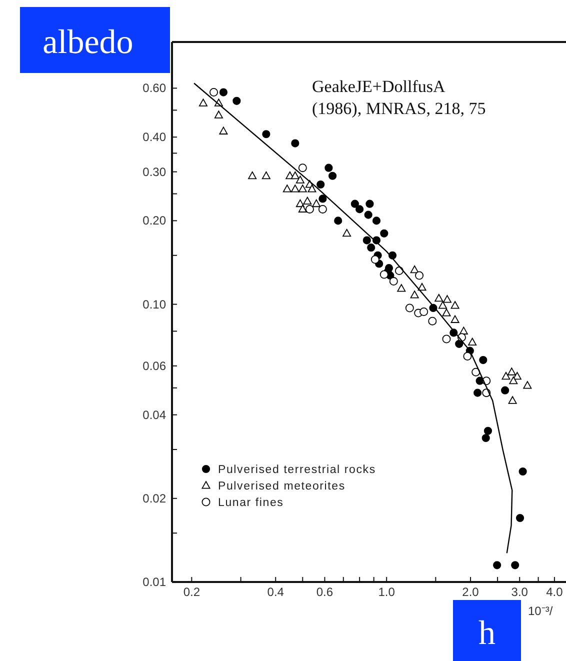 This screenshot has width=566, height=661. What do you see at coordinates (154, 304) in the screenshot?
I see `y-tick-label: 0.10` at bounding box center [154, 304].